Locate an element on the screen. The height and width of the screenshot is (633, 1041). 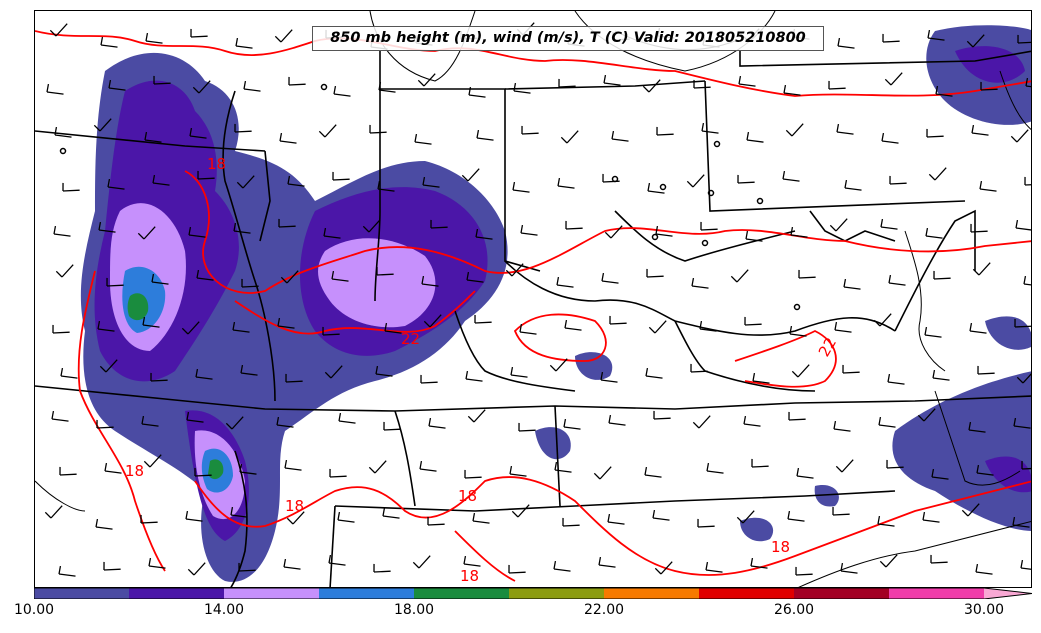
colorbar-outline is located at coordinates (533, 593).